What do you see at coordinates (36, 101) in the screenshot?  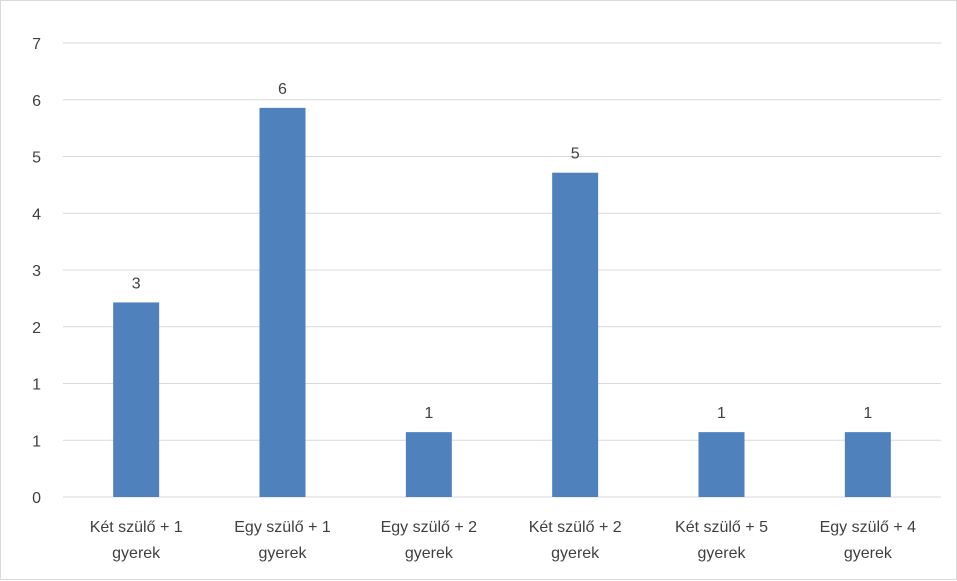 I see `y-tick-label: 6` at bounding box center [36, 101].